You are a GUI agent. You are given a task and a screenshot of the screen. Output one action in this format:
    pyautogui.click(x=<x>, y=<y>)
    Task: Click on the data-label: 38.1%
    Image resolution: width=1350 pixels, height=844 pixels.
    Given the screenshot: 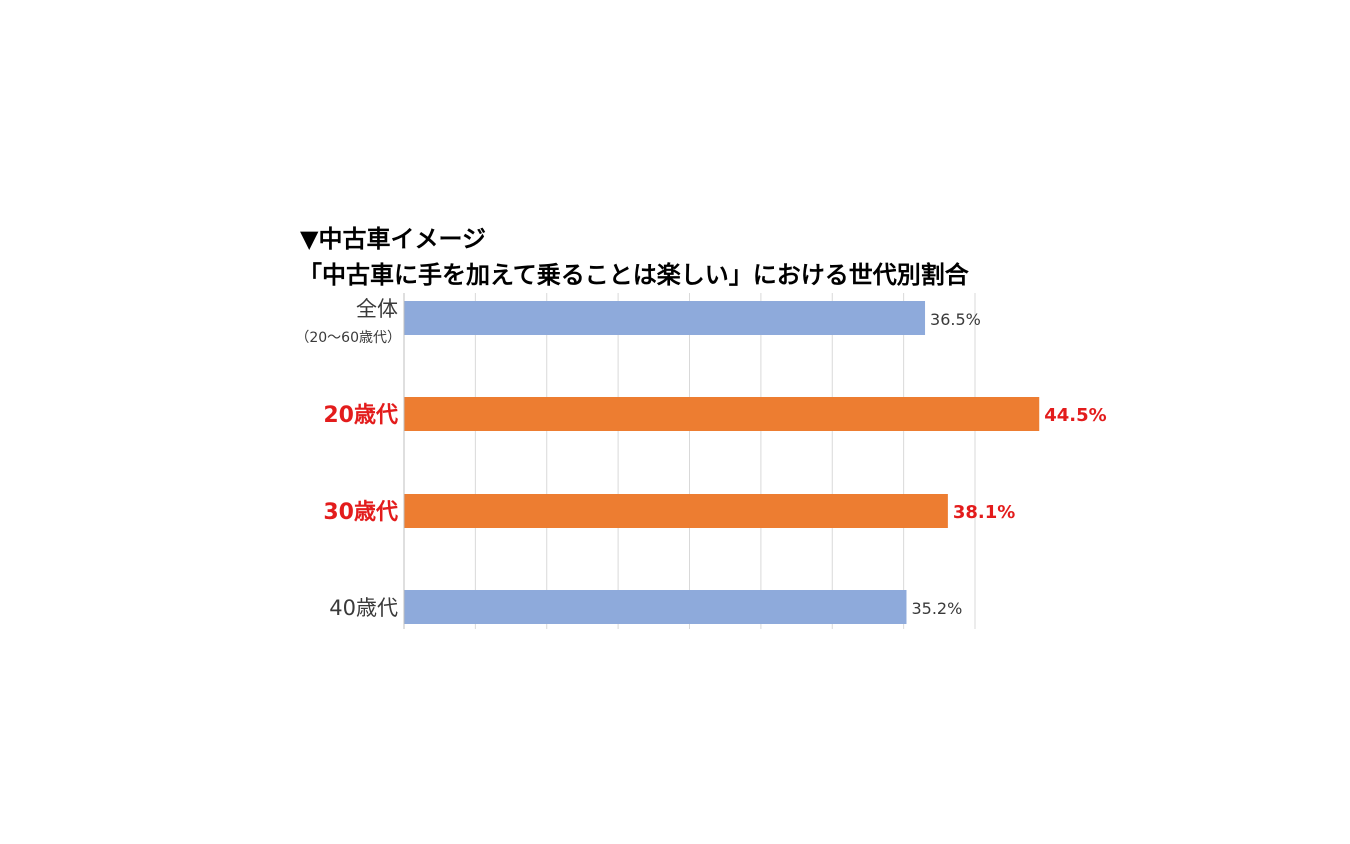 What is the action you would take?
    pyautogui.click(x=984, y=512)
    